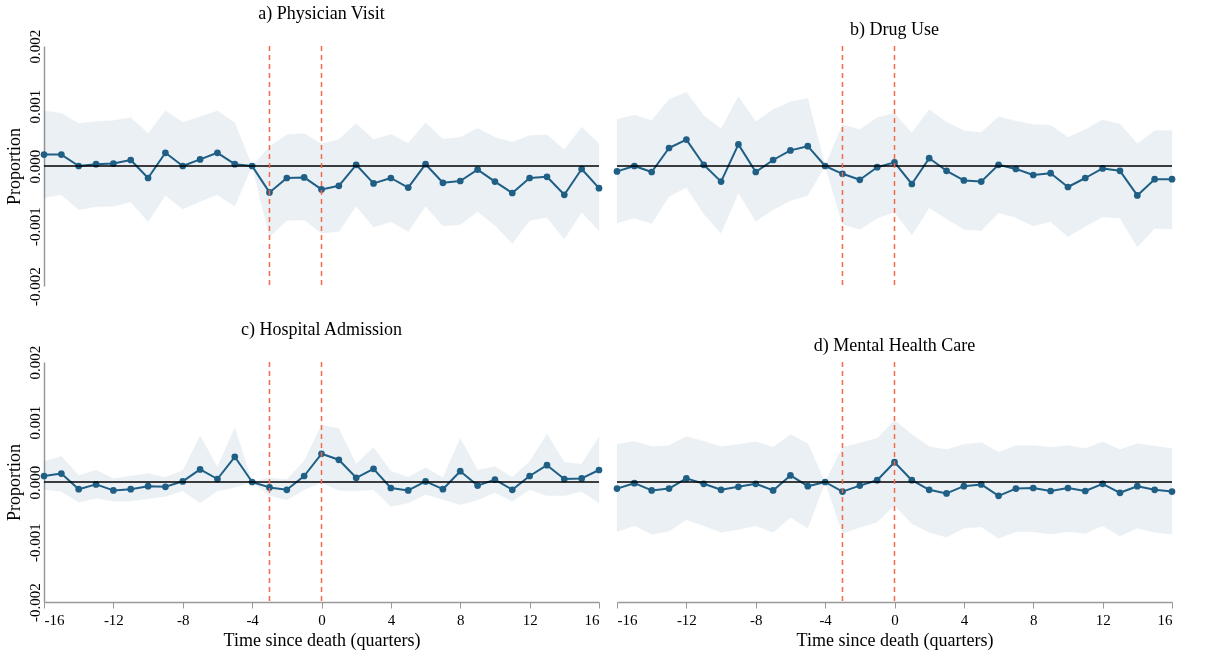 The image size is (1222, 669). Describe the element at coordinates (894, 346) in the screenshot. I see `chart-title: d) Mental Health Care` at that location.